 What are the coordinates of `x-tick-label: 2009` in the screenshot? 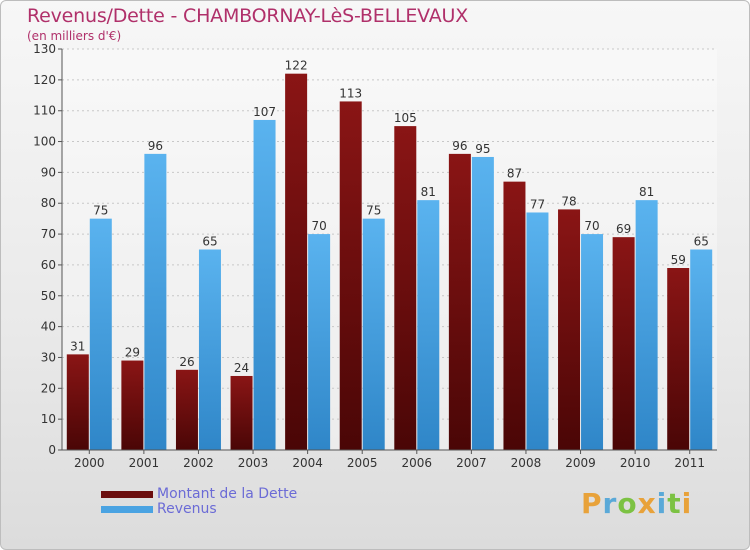 It's located at (580, 463).